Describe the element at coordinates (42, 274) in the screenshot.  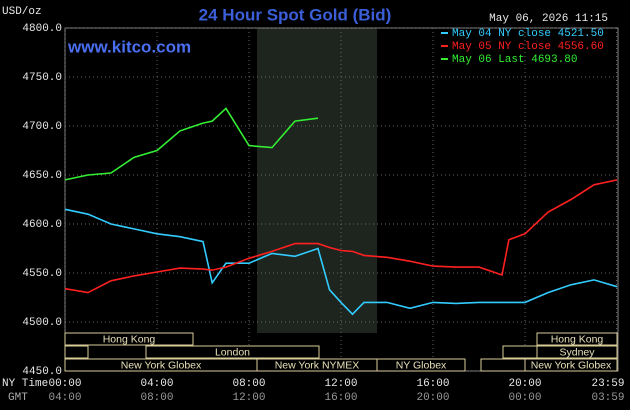
I see `y-tick-label: 4550.0` at that location.